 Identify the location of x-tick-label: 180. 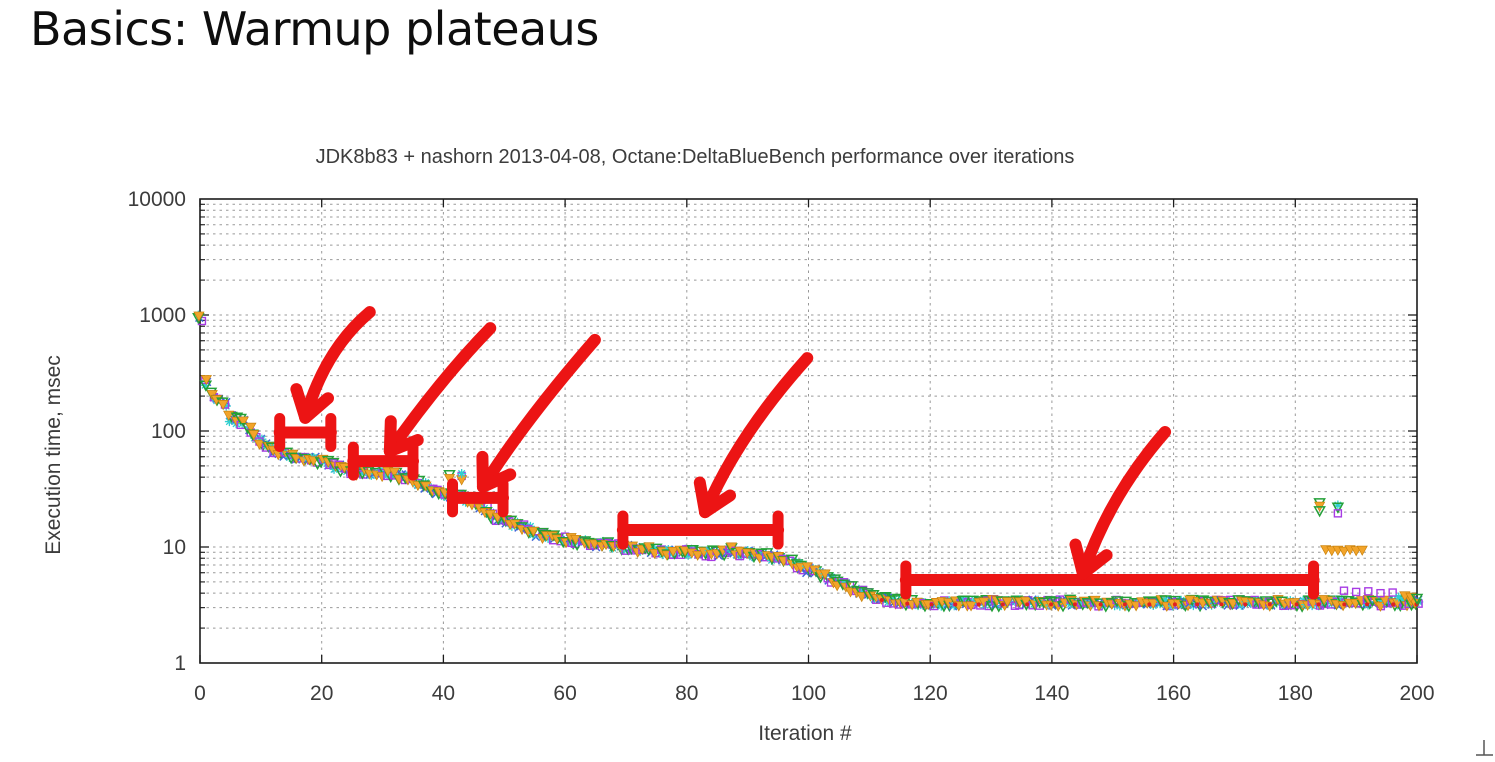
(1295, 693).